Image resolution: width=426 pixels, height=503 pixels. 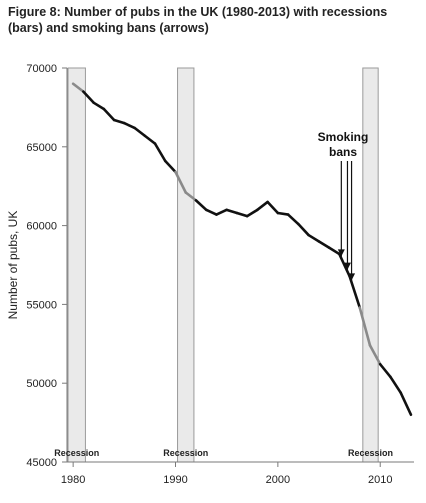 What do you see at coordinates (303, 229) in the screenshot?
I see `line-segment-2002` at bounding box center [303, 229].